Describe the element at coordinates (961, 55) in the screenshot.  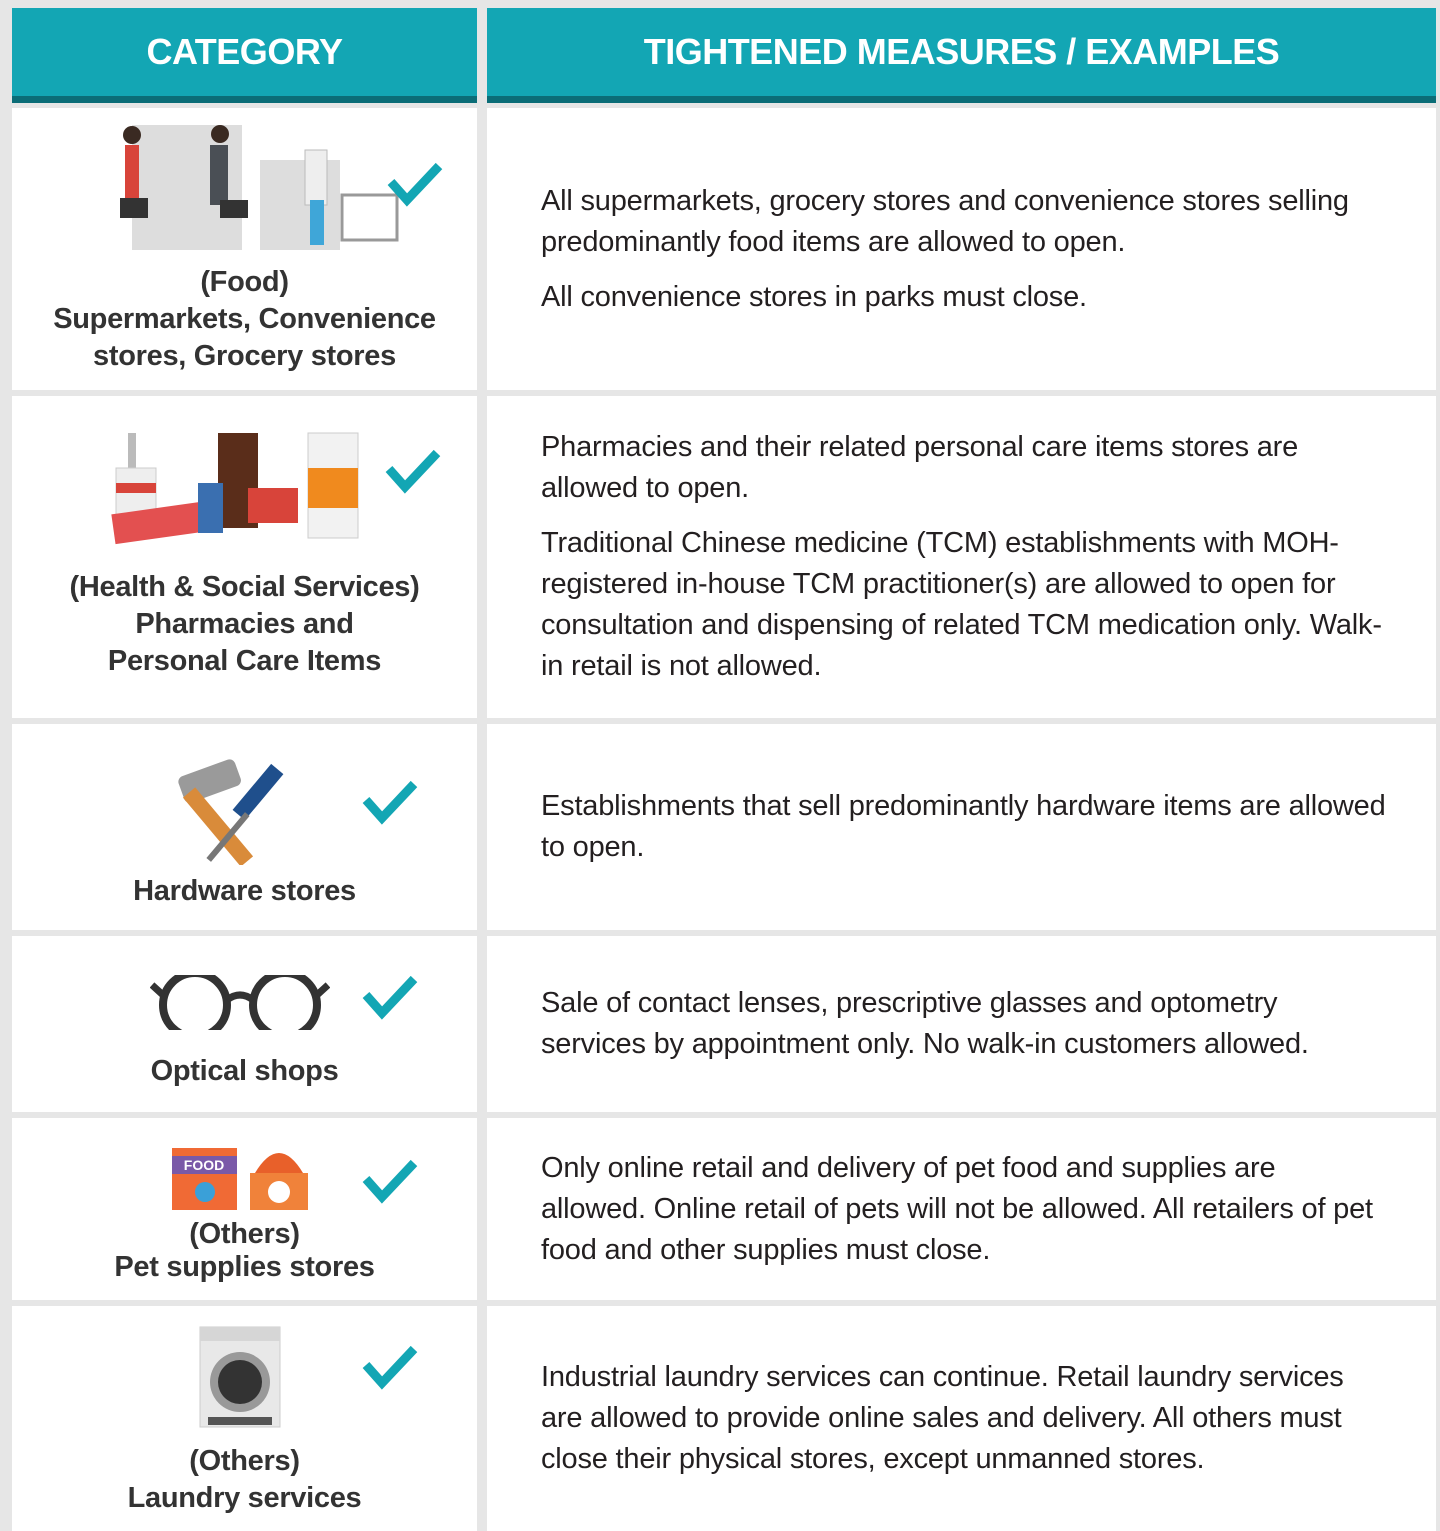
I see `header-measures: TIGHTENED MEASURES / EXAMPLES` at that location.